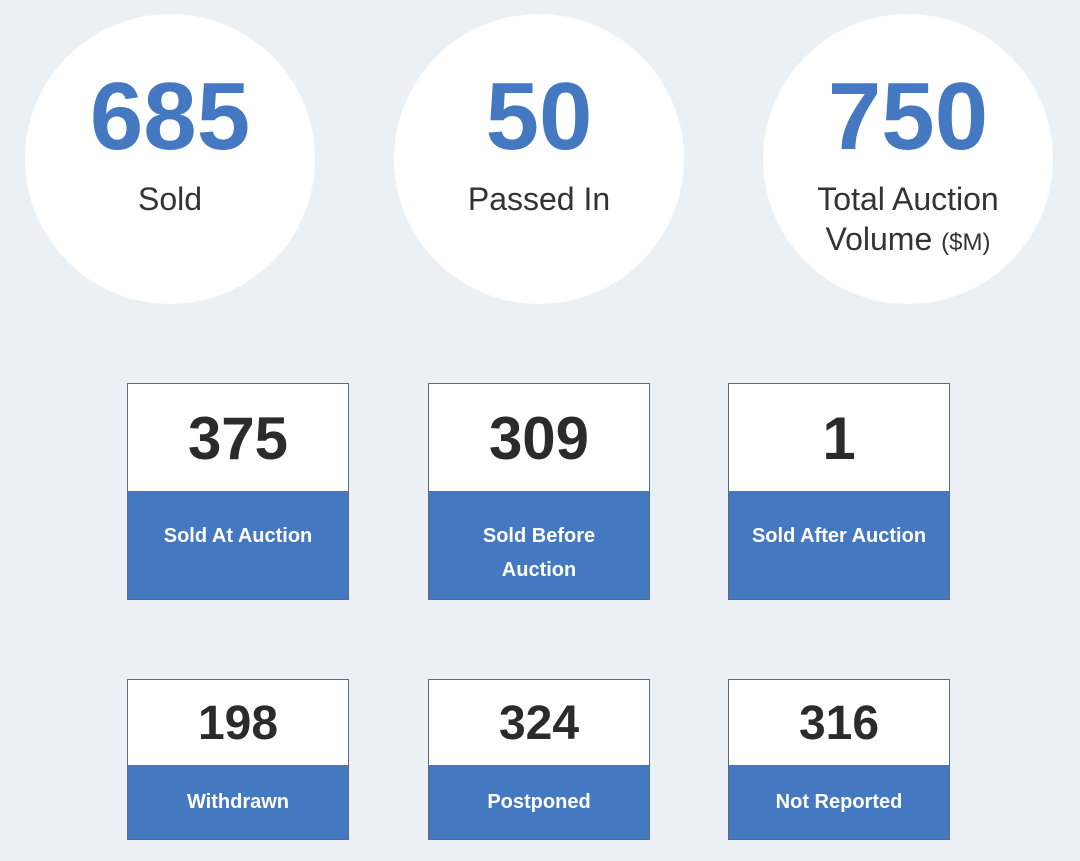 The height and width of the screenshot is (861, 1080). I want to click on tile-value: 198, so click(238, 722).